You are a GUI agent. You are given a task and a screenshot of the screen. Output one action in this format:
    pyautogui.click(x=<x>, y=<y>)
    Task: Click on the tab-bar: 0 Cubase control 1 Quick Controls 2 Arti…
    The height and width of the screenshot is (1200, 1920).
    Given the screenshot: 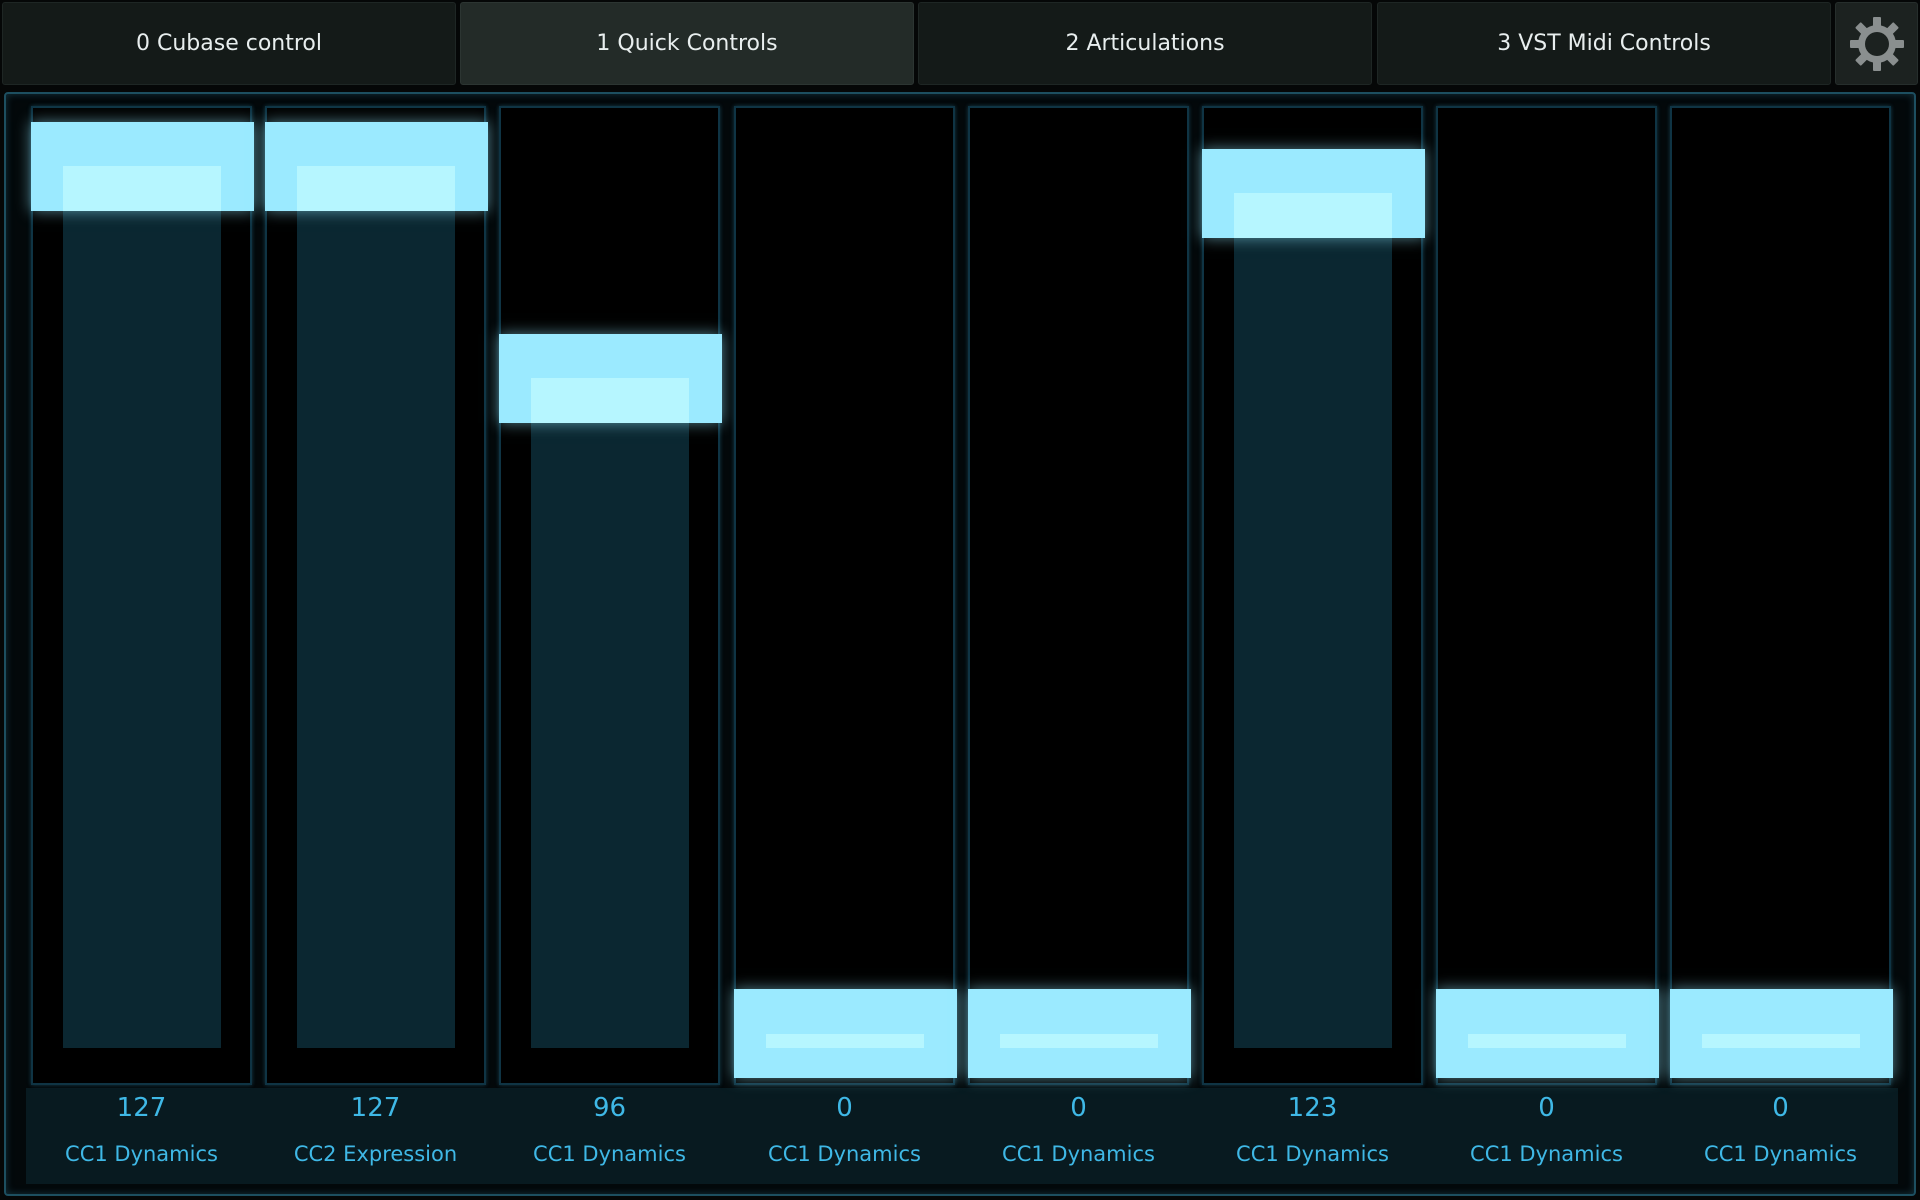 What is the action you would take?
    pyautogui.click(x=960, y=44)
    